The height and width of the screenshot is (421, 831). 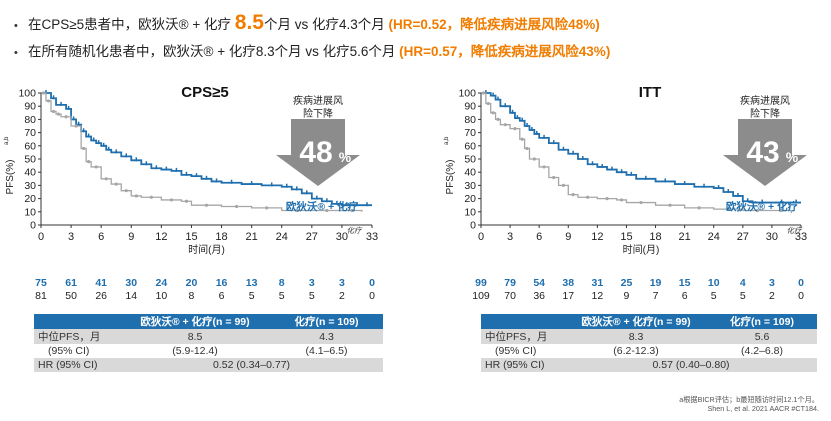 I want to click on reduction-arrow-shape, so click(x=765, y=152).